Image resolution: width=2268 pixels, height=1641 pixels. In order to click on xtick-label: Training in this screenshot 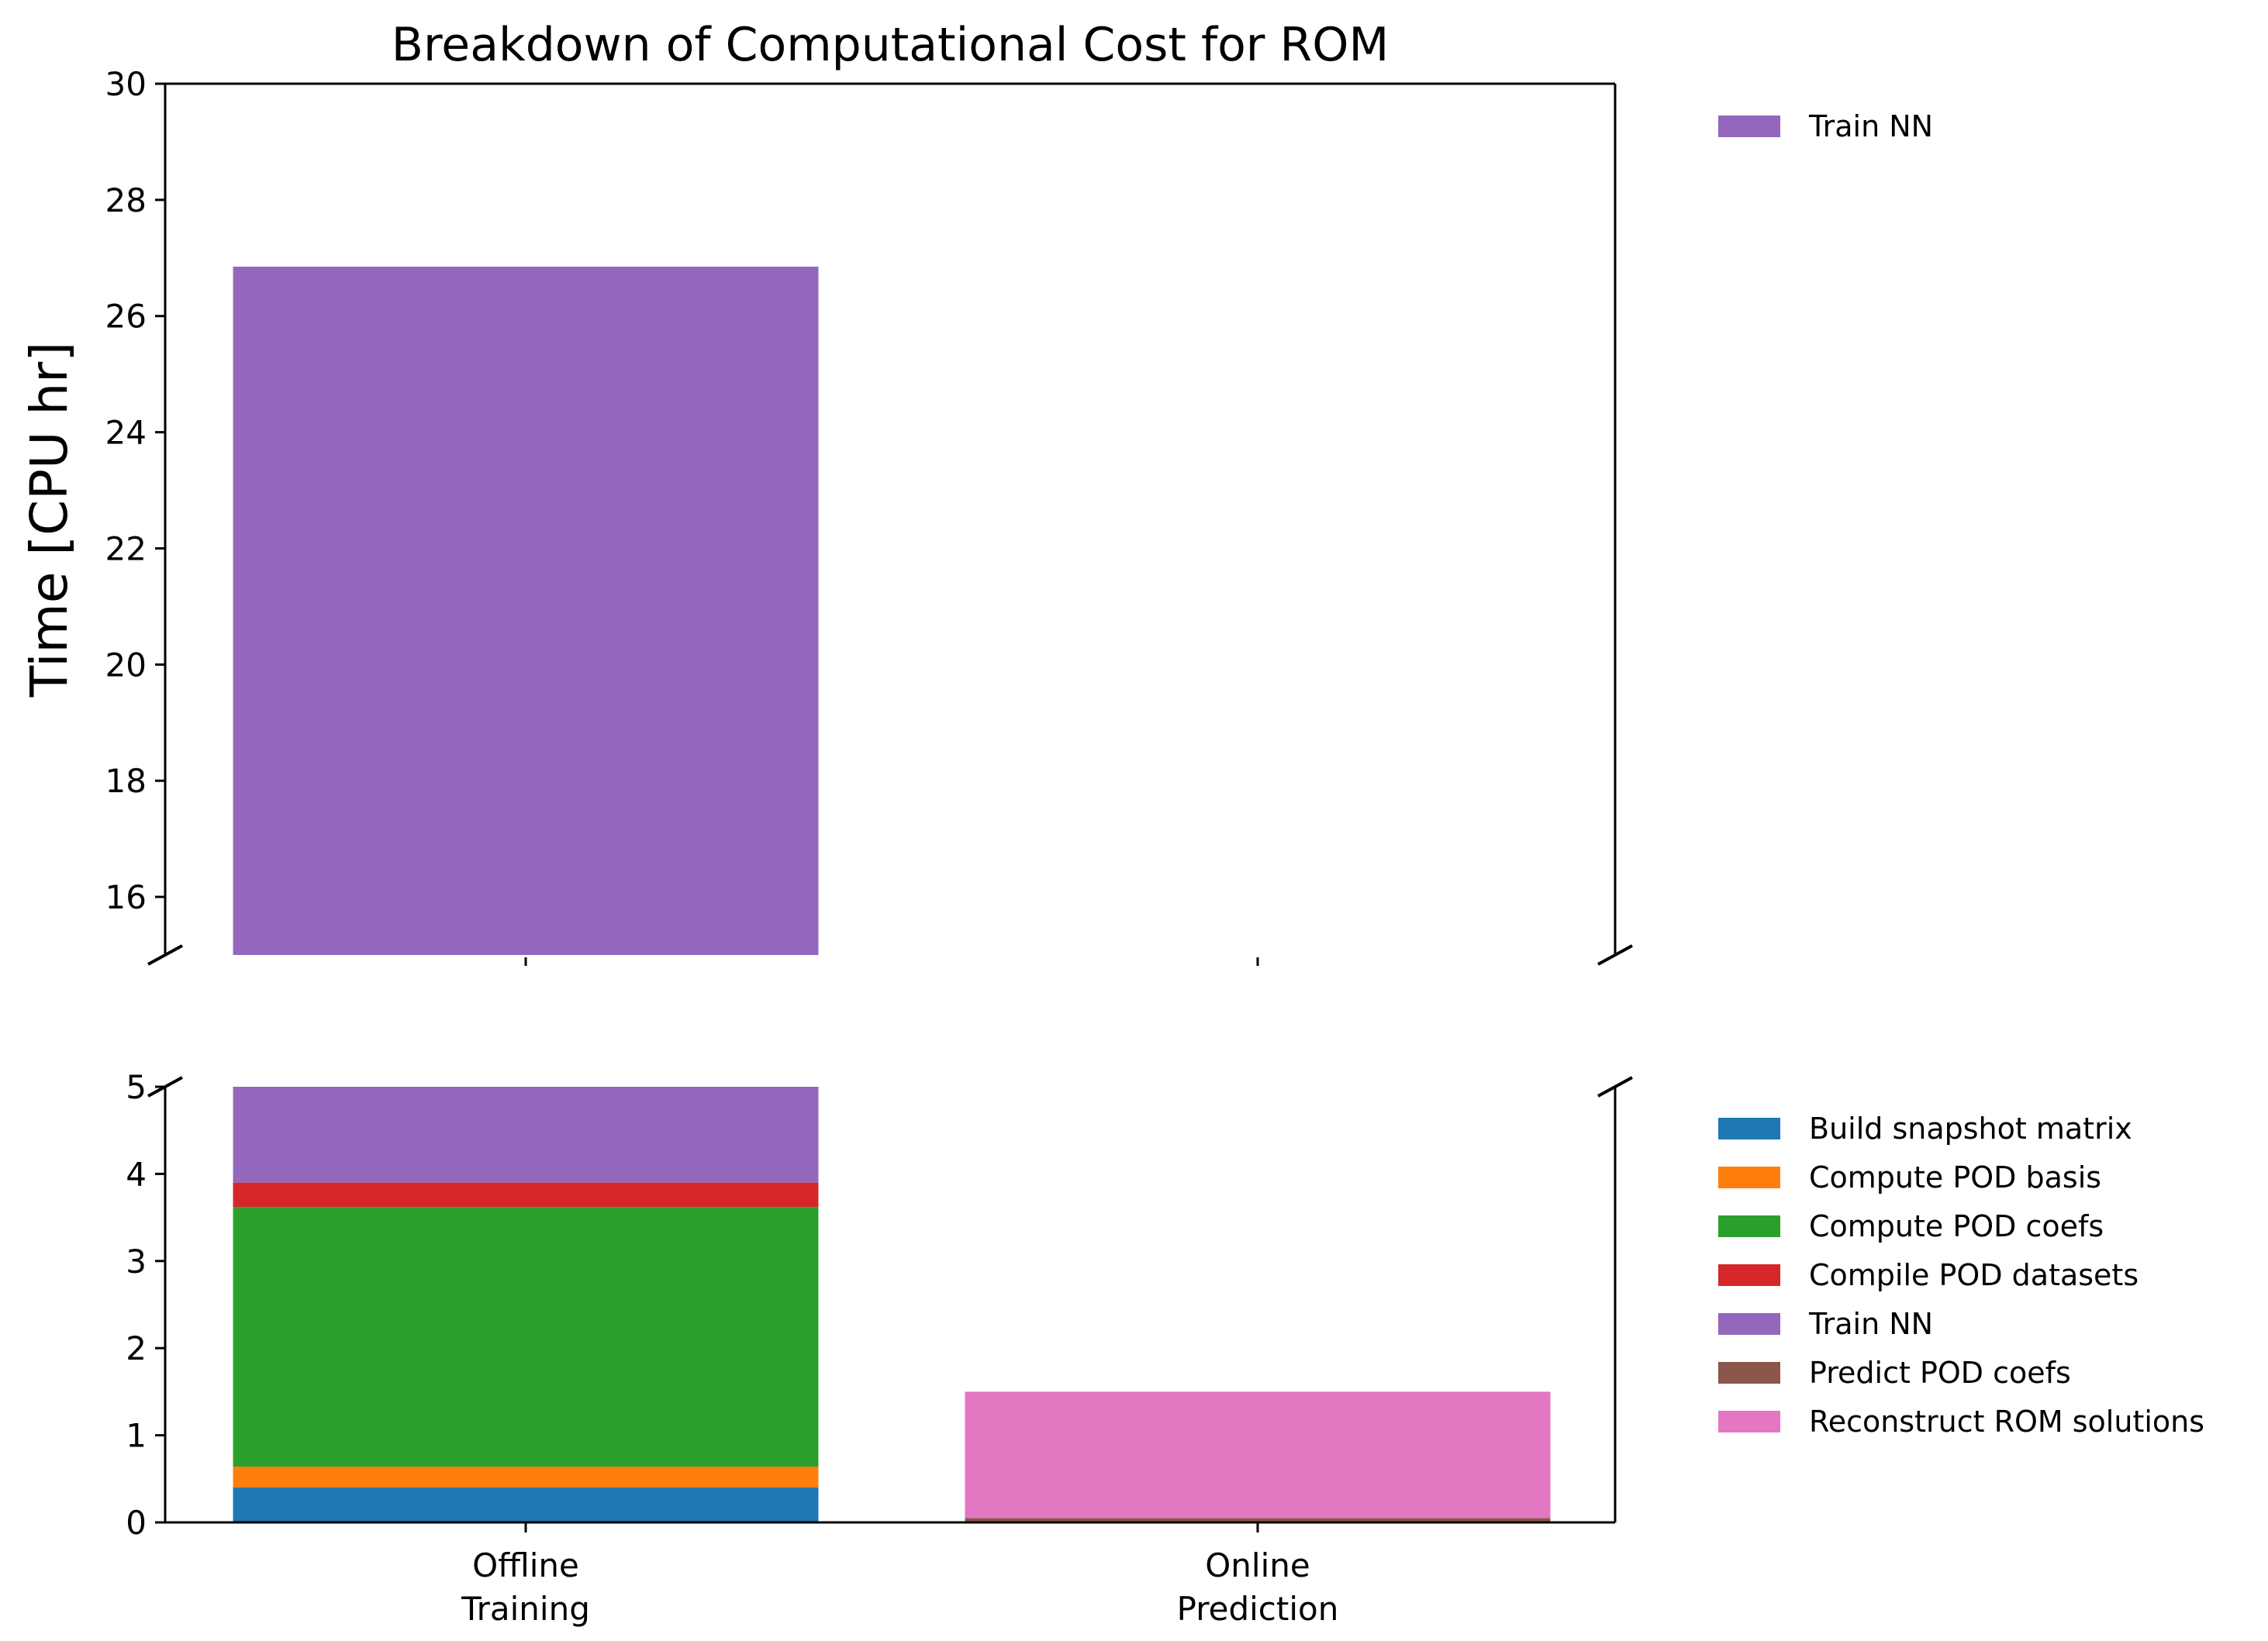, I will do `click(525, 1609)`.